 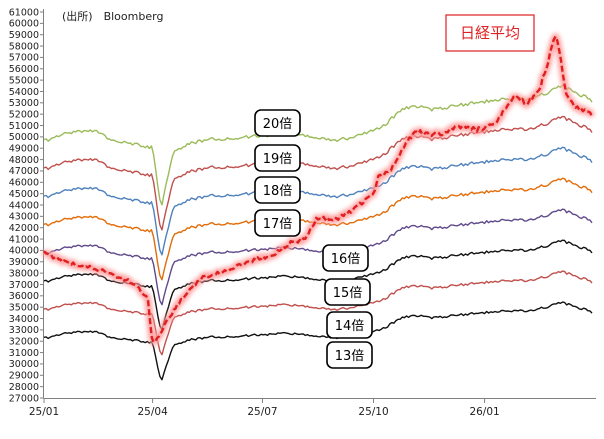 I want to click on band-label-text: 19倍, so click(x=278, y=159).